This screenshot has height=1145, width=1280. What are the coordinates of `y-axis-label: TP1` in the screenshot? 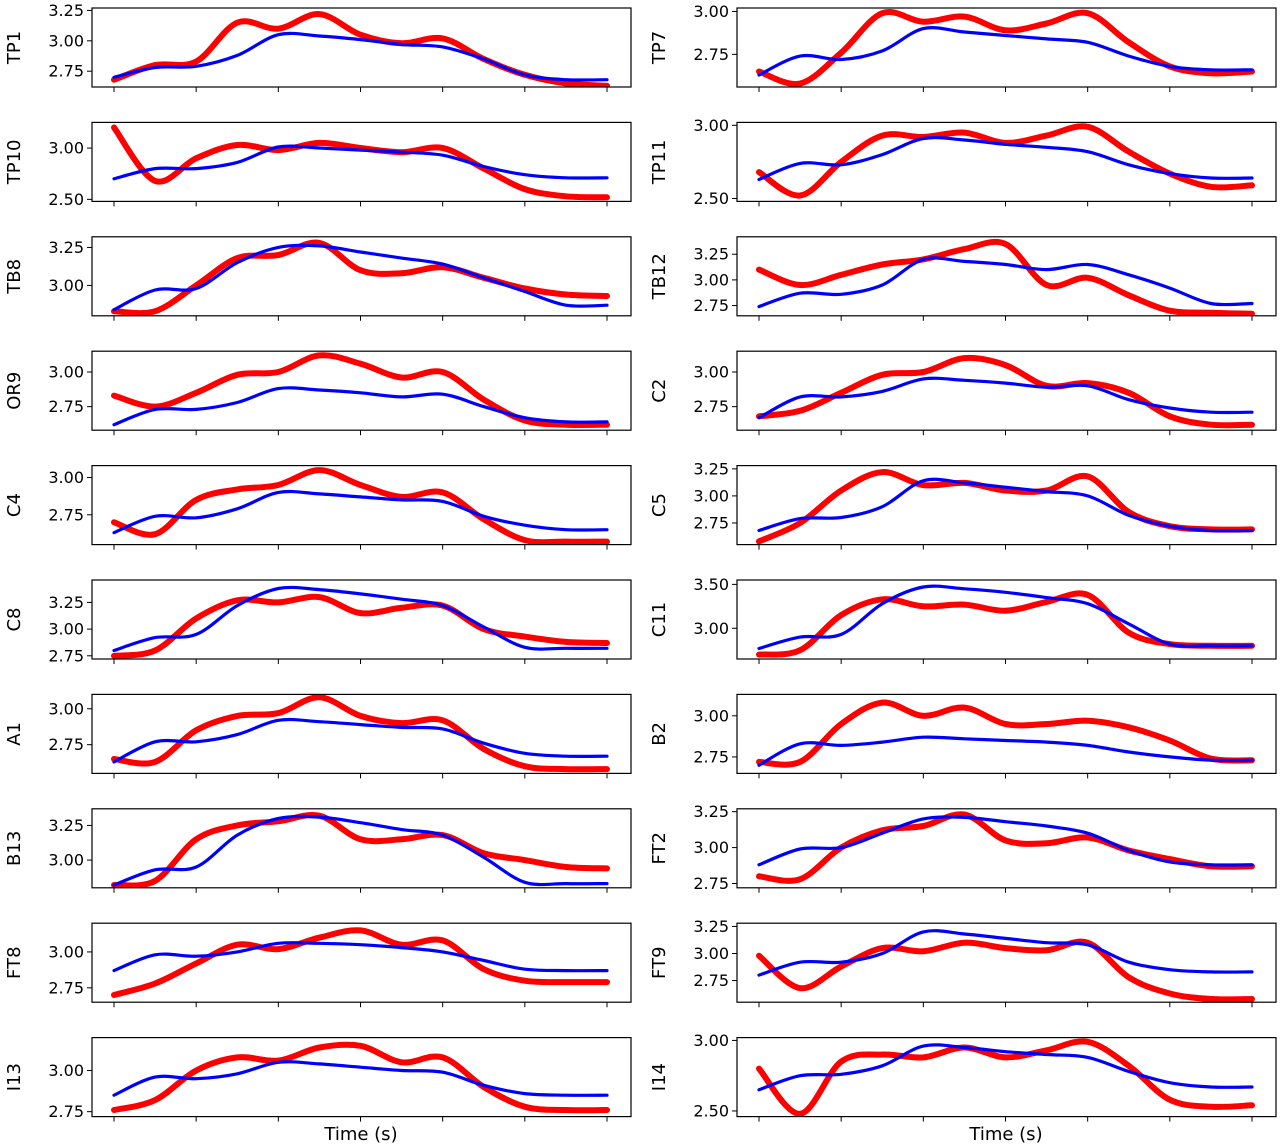 It's located at (14, 48).